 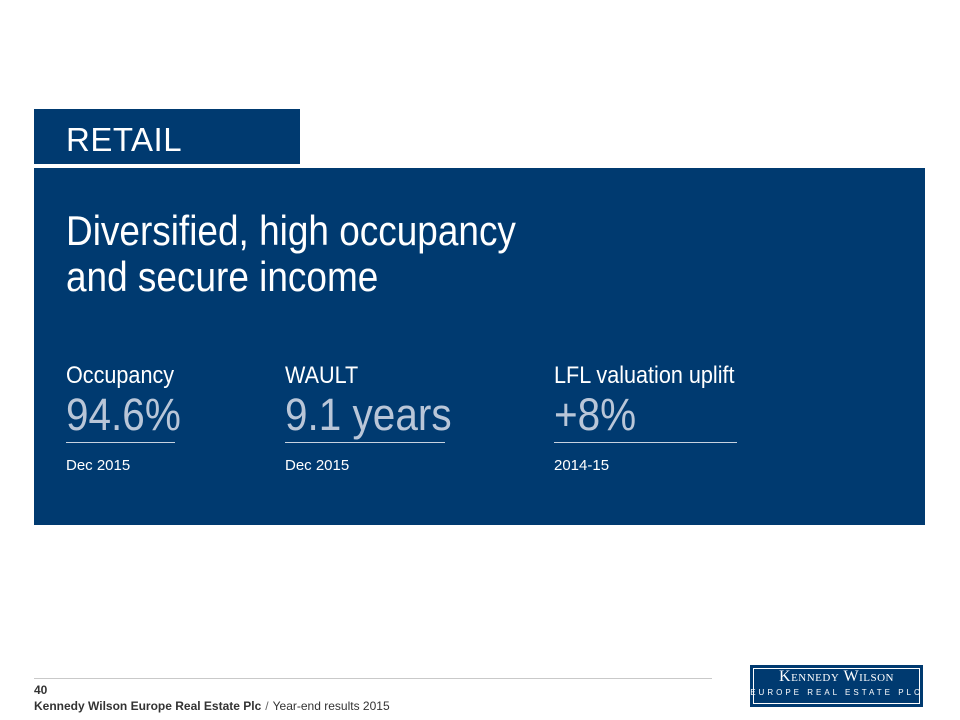 I want to click on stat-value: 94.6%, so click(x=123, y=414).